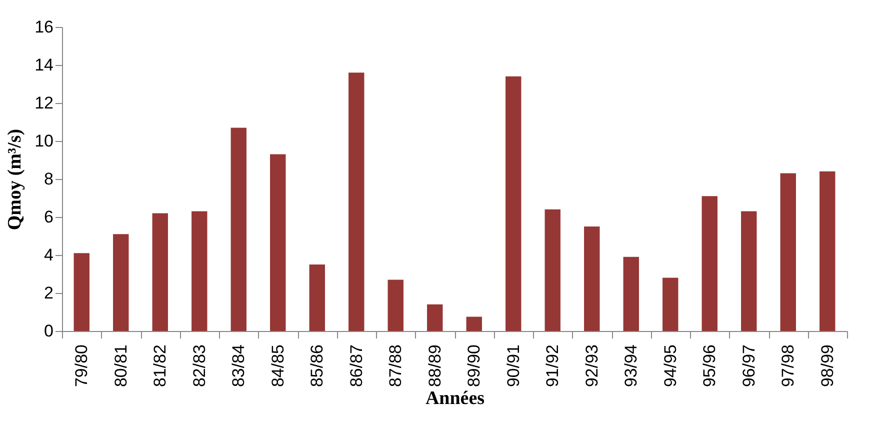 Image resolution: width=883 pixels, height=438 pixels. I want to click on x-tick-label: 94/95, so click(670, 366).